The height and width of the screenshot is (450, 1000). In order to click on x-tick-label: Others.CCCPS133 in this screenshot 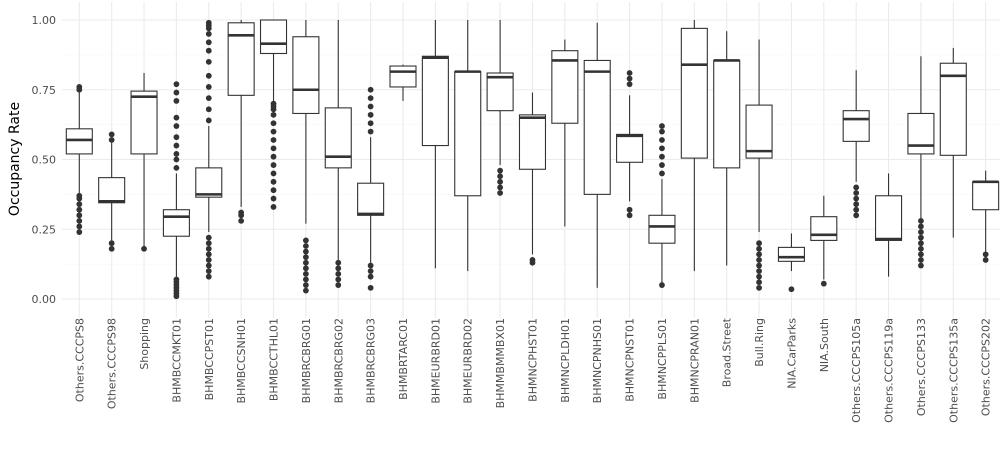, I will do `click(921, 367)`.